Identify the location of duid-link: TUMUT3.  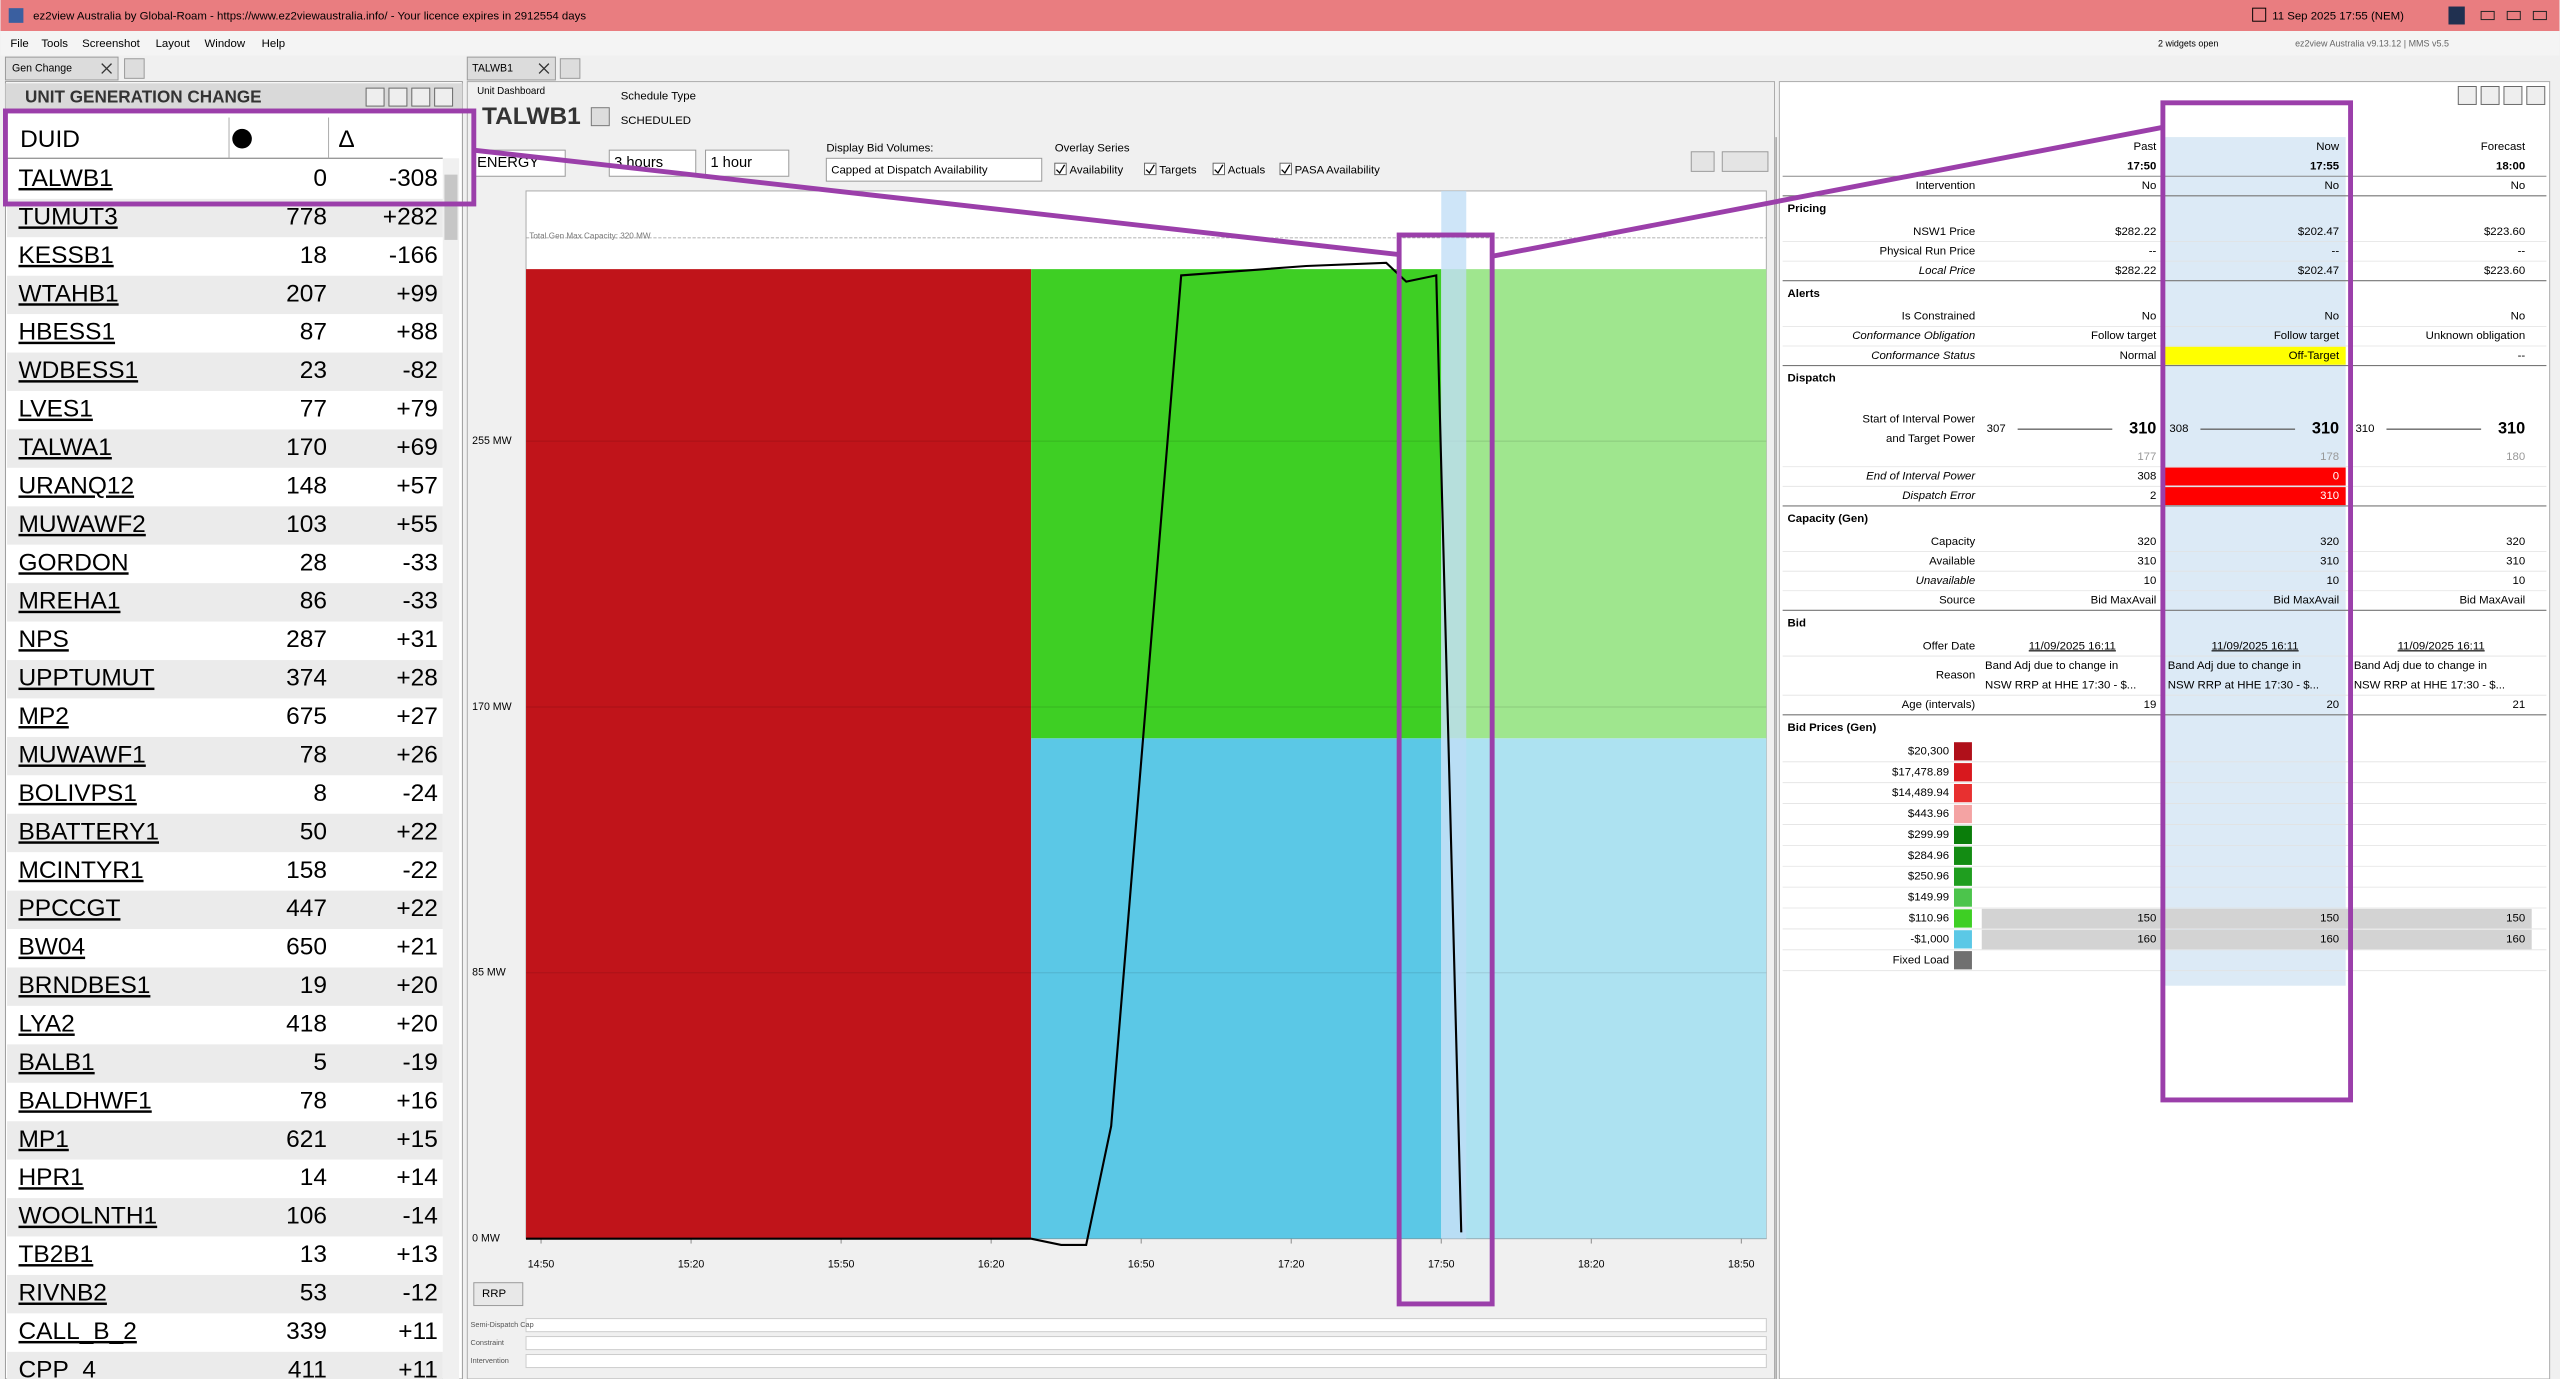
(68, 216).